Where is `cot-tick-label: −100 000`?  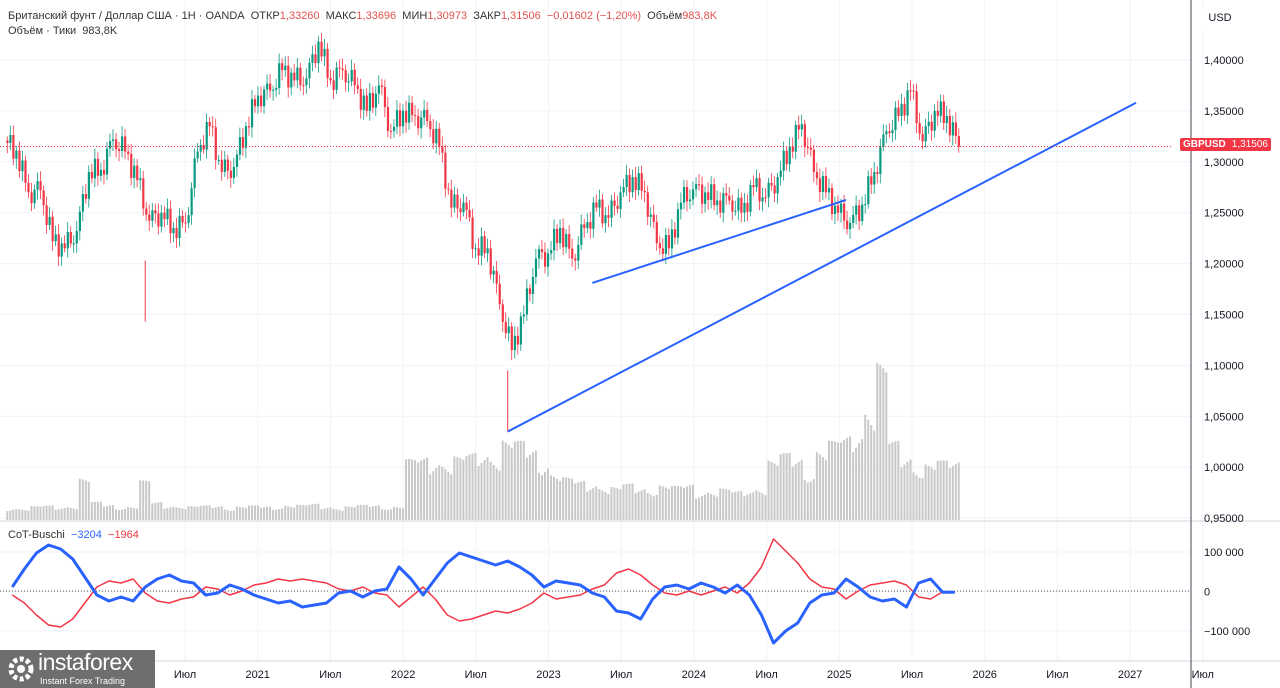 cot-tick-label: −100 000 is located at coordinates (1227, 632).